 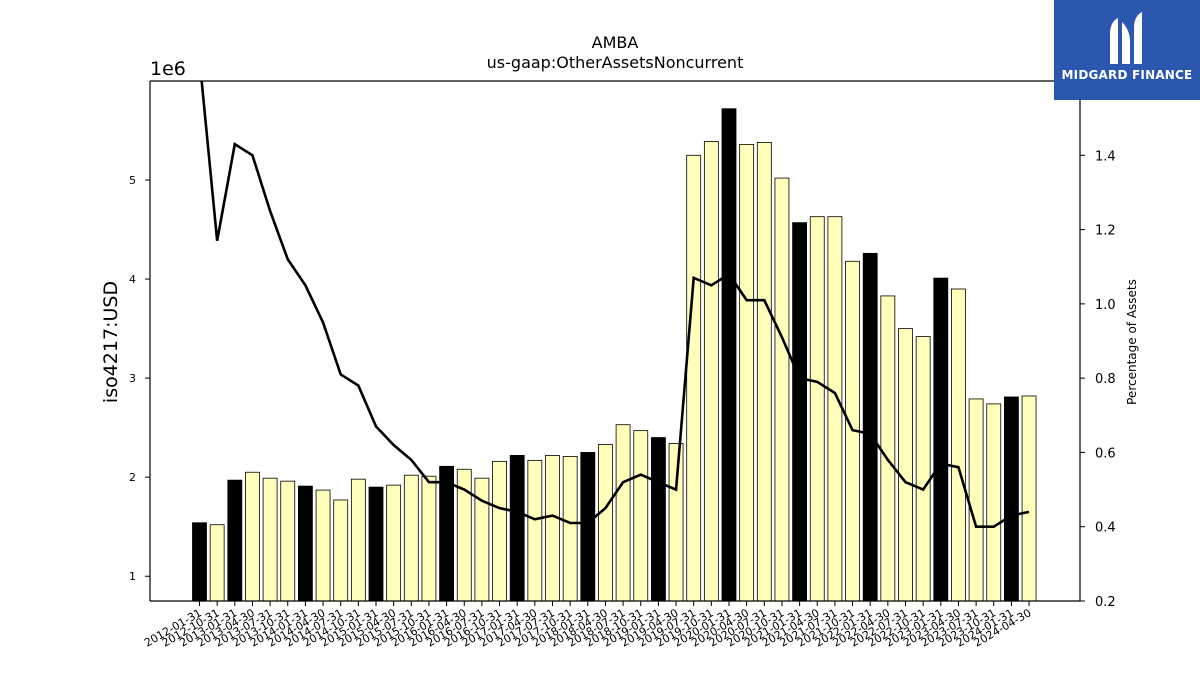 What do you see at coordinates (1132, 342) in the screenshot?
I see `y2-axis-label: Percentage of Assets` at bounding box center [1132, 342].